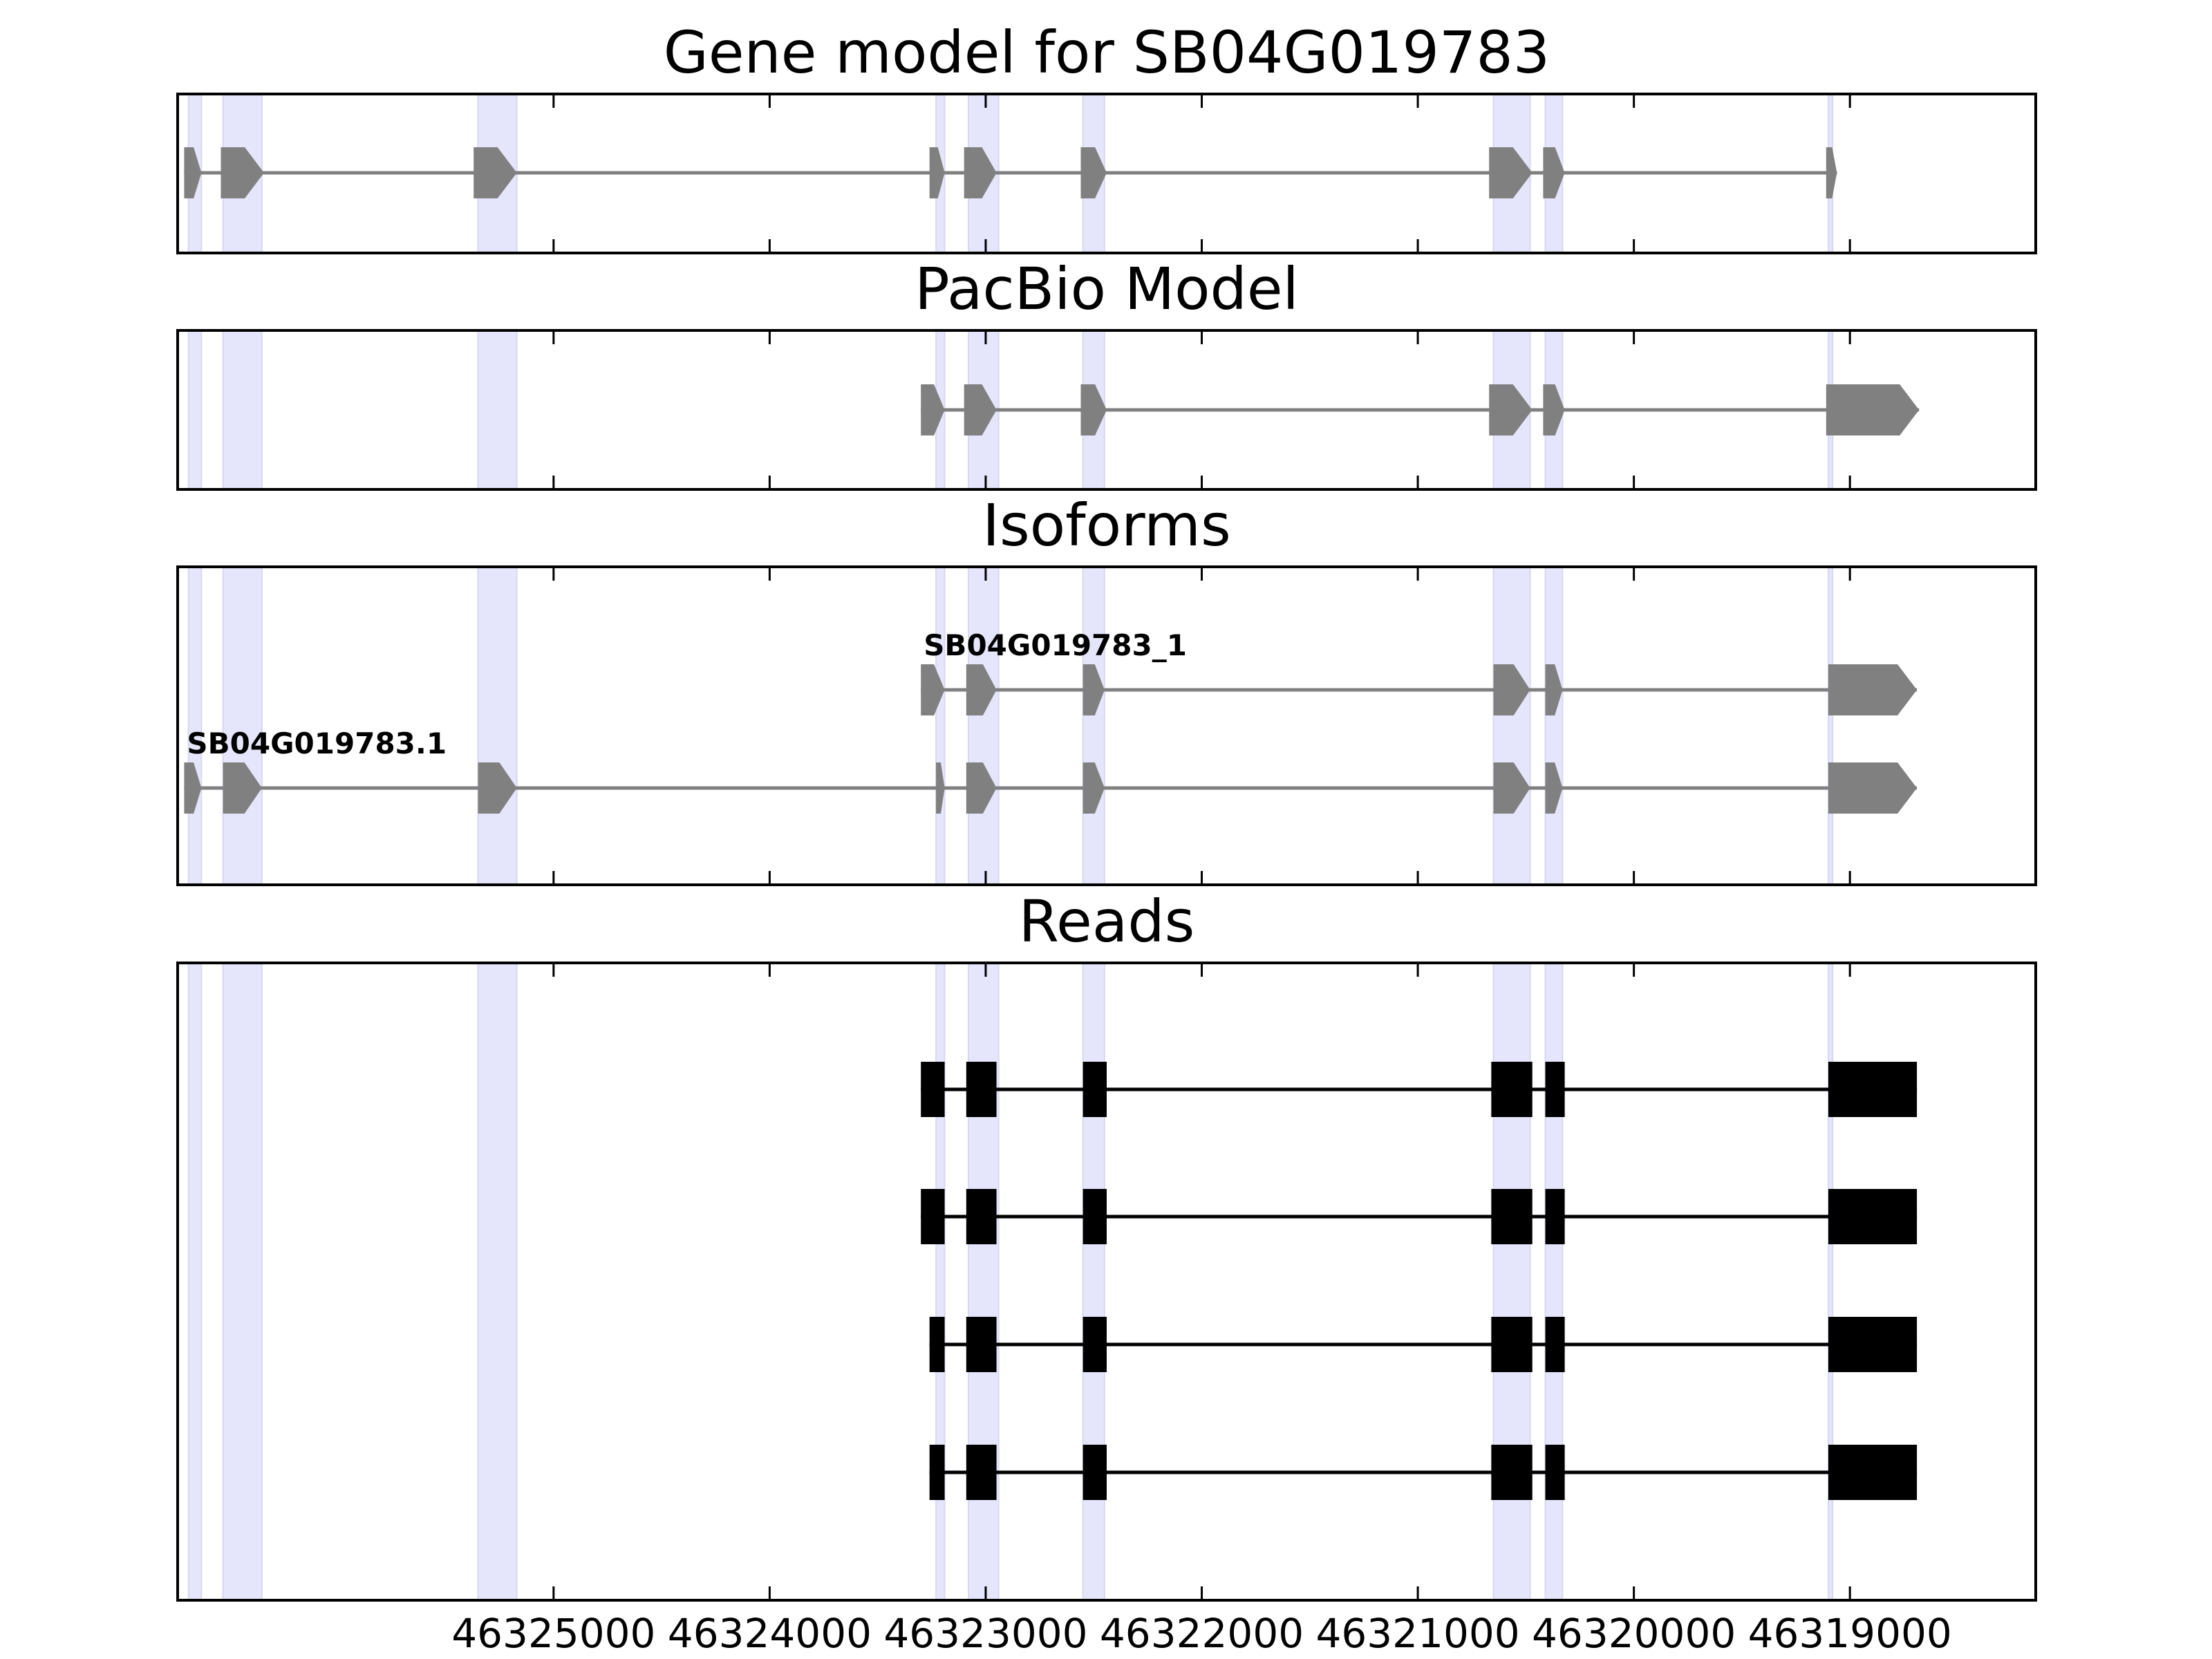 The image size is (2212, 1659). Describe the element at coordinates (1634, 1633) in the screenshot. I see `x-tick-label: 46320000` at that location.